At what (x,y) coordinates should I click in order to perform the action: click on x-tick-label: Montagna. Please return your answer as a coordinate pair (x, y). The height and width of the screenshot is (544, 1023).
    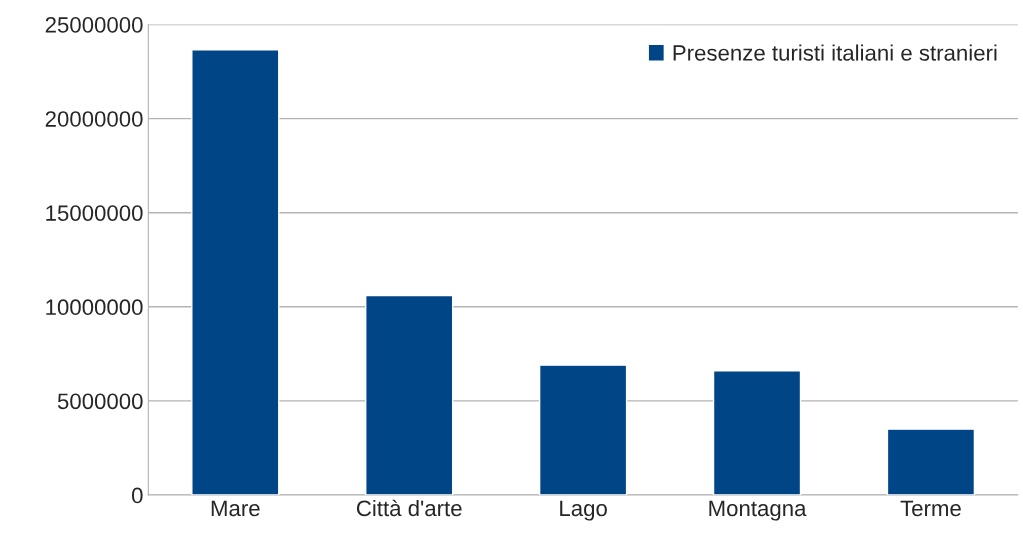
    Looking at the image, I should click on (758, 510).